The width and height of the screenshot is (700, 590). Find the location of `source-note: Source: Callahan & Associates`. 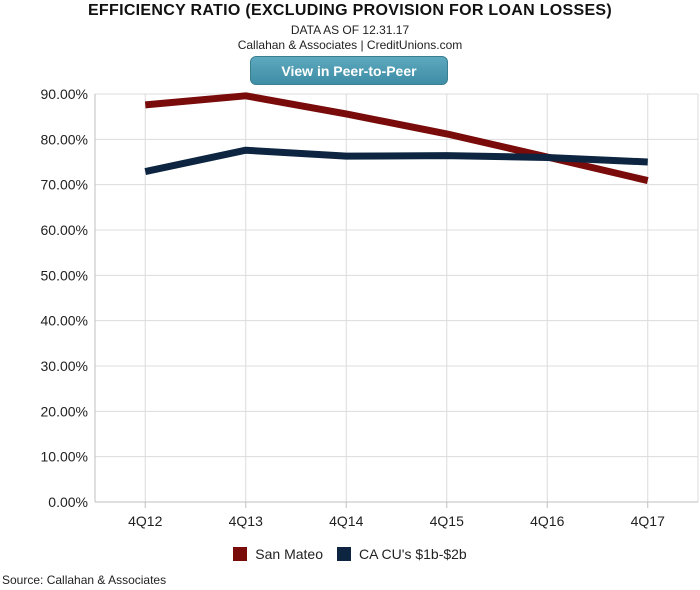

source-note: Source: Callahan & Associates is located at coordinates (84, 580).